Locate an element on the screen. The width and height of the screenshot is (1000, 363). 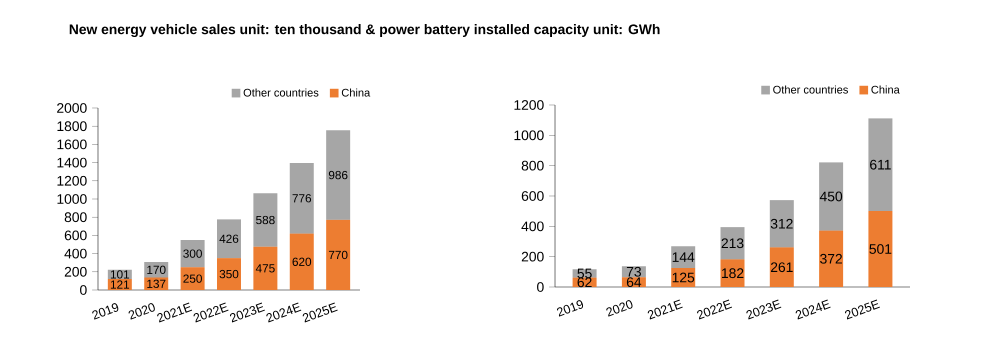
data-label: 611 is located at coordinates (880, 165).